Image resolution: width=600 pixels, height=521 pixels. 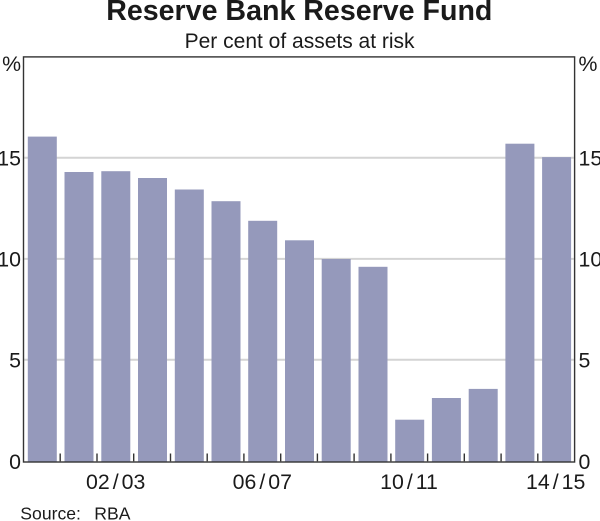 What do you see at coordinates (50, 512) in the screenshot?
I see `svg-text: Source:` at bounding box center [50, 512].